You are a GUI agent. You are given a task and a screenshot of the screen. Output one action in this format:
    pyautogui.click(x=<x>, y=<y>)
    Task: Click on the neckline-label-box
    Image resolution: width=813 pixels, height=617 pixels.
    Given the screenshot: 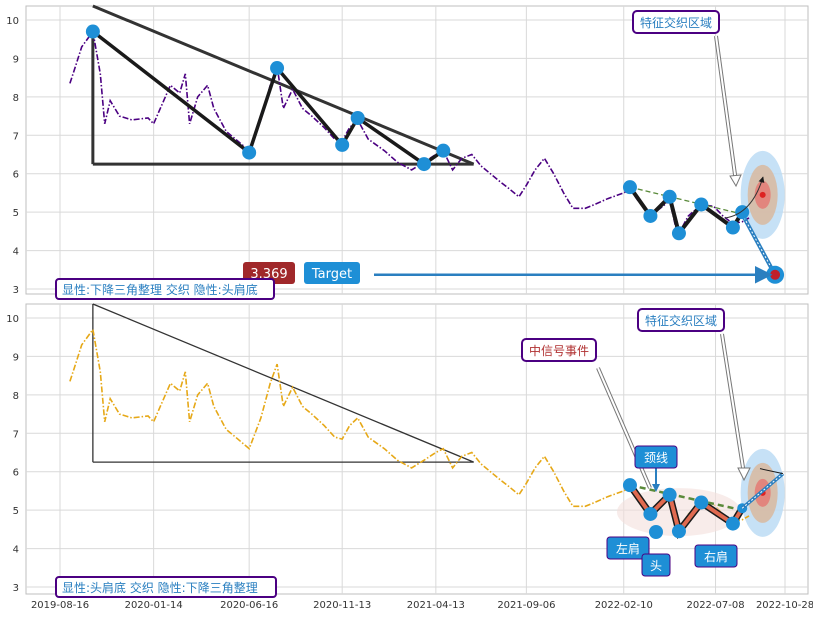 What is the action you would take?
    pyautogui.click(x=656, y=457)
    